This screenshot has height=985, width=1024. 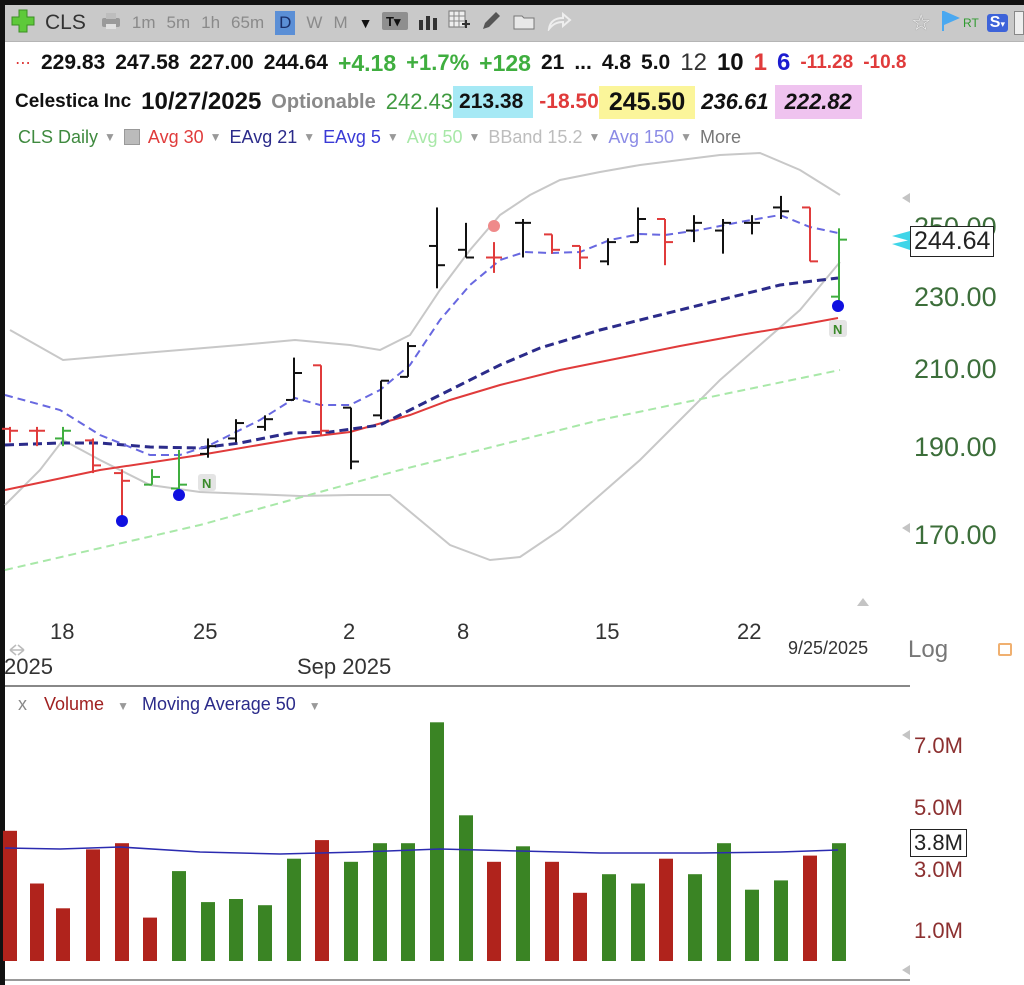 I want to click on text-tool-icon: T▾, so click(x=395, y=23).